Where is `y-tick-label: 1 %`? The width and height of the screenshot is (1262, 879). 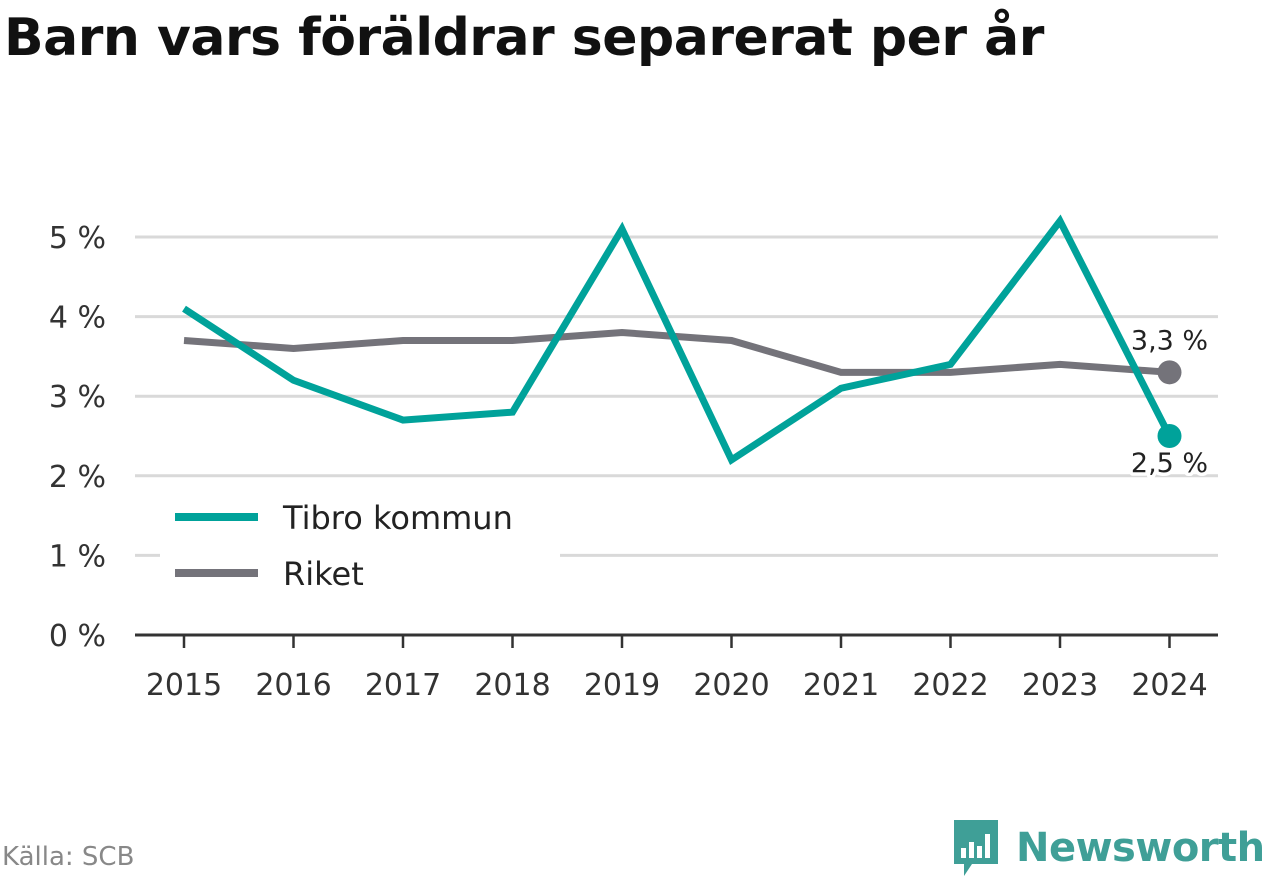
y-tick-label: 1 % is located at coordinates (77, 556).